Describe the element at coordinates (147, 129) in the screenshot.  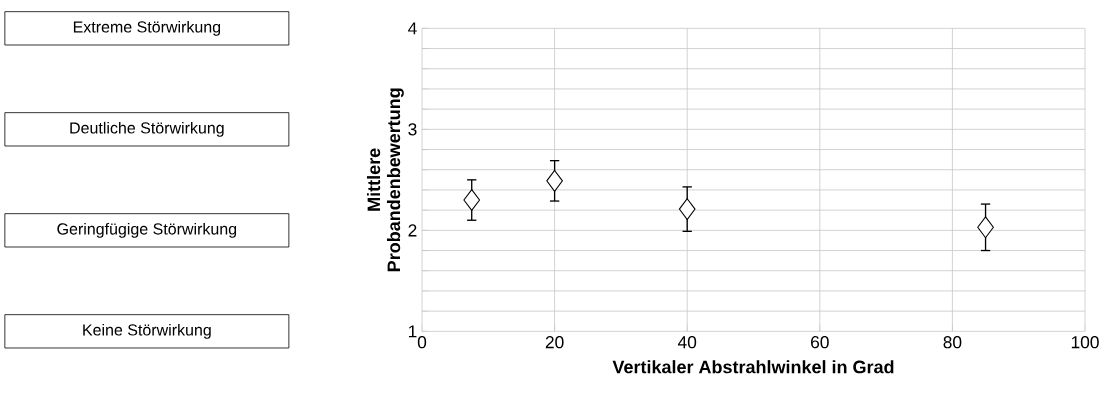
I see `text: Deutliche Störwirkung` at that location.